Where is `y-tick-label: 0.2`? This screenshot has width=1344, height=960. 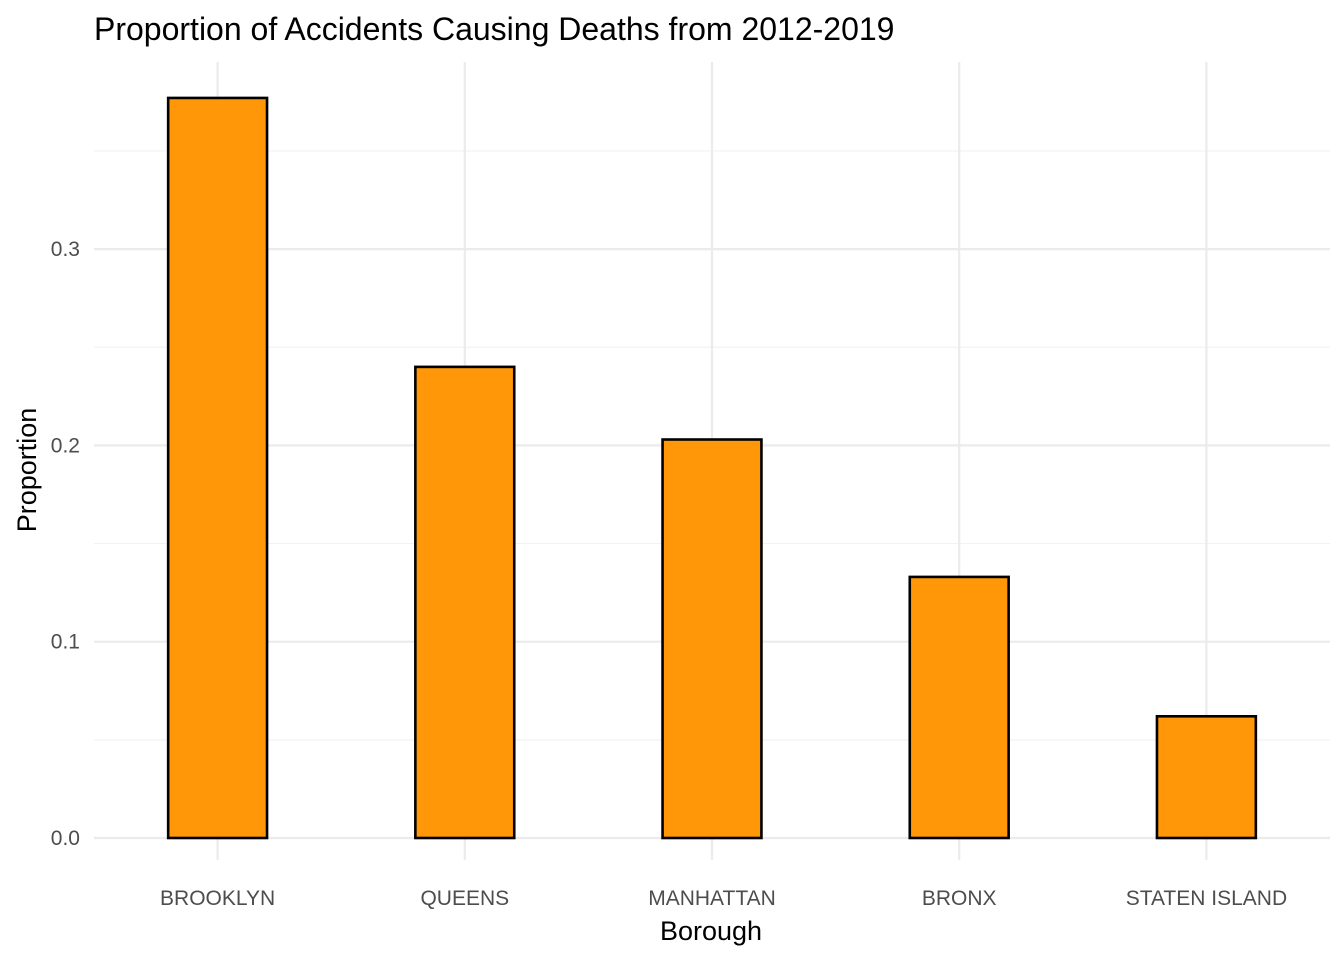
y-tick-label: 0.2 is located at coordinates (65, 445).